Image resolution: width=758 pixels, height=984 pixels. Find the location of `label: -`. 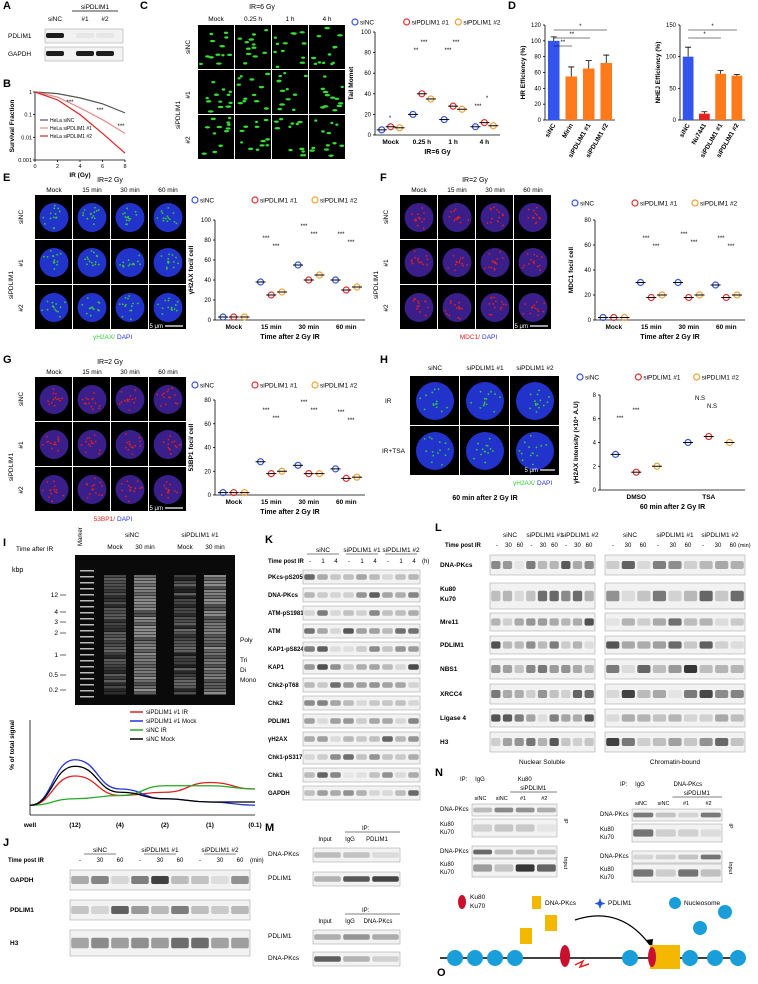

label: - is located at coordinates (497, 546).